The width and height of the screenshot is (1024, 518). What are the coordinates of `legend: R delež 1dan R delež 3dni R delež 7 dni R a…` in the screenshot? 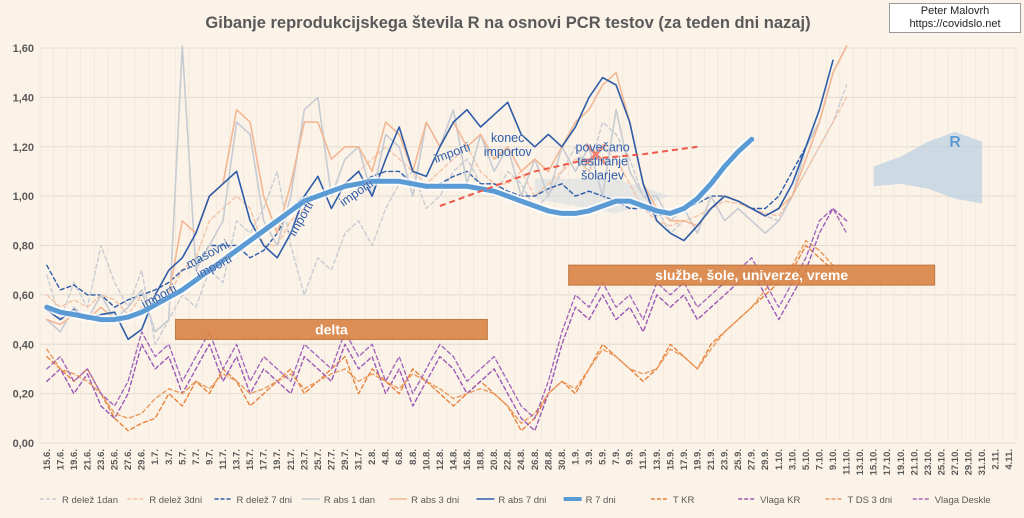 It's located at (515, 500).